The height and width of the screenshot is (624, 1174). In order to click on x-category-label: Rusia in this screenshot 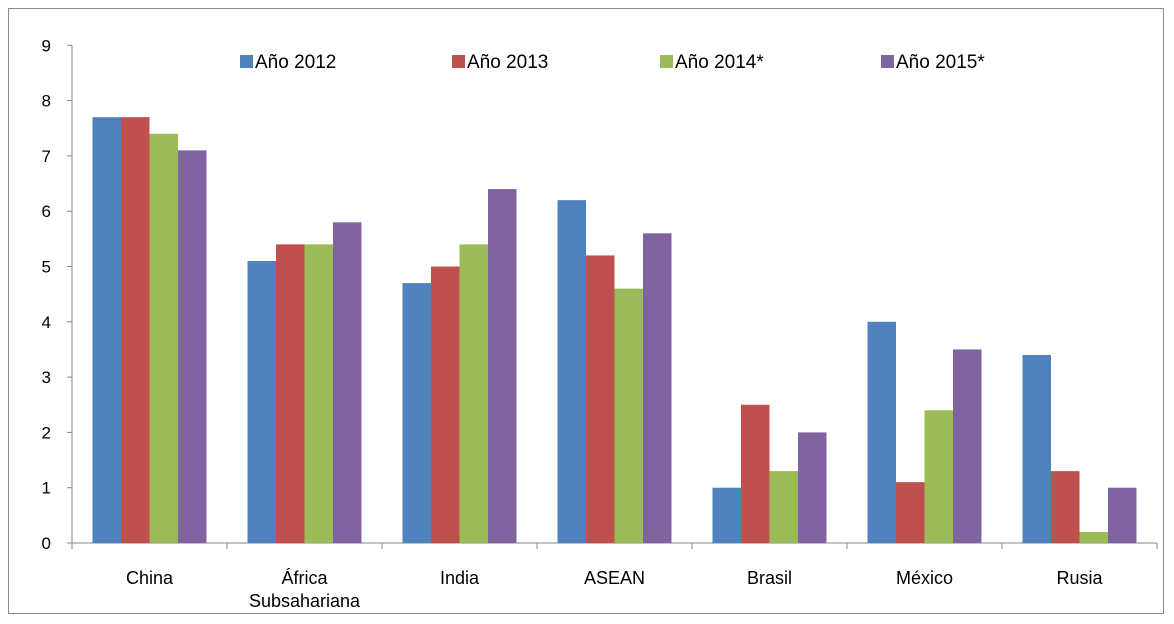, I will do `click(1079, 578)`.